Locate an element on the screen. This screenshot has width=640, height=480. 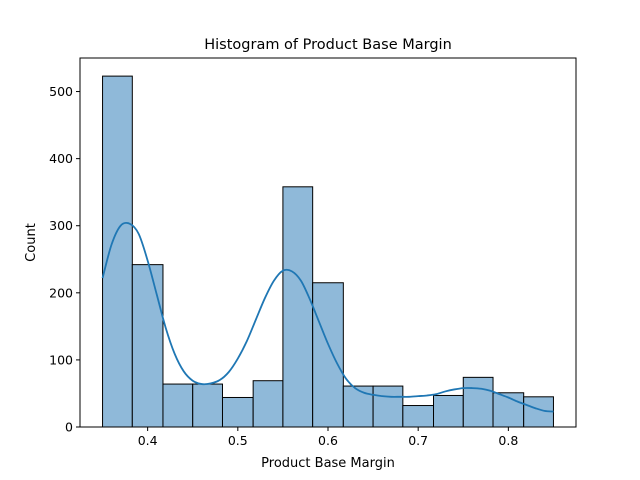
x-tick-label: 0.7 is located at coordinates (418, 440).